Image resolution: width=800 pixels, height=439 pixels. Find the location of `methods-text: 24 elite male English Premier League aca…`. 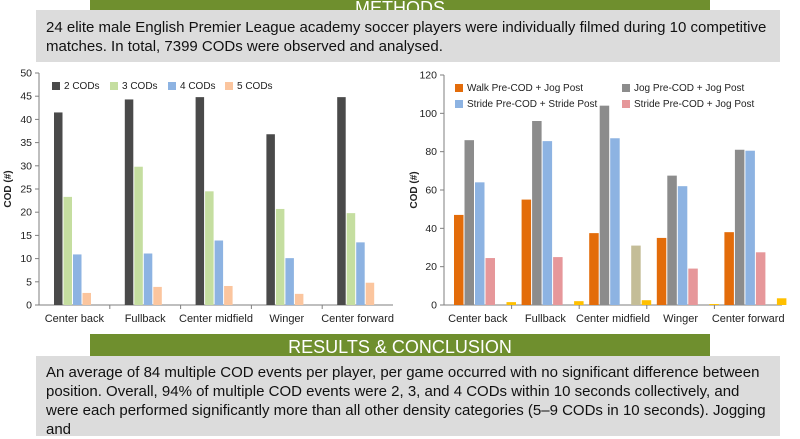

methods-text: 24 elite male English Premier League aca… is located at coordinates (408, 36).